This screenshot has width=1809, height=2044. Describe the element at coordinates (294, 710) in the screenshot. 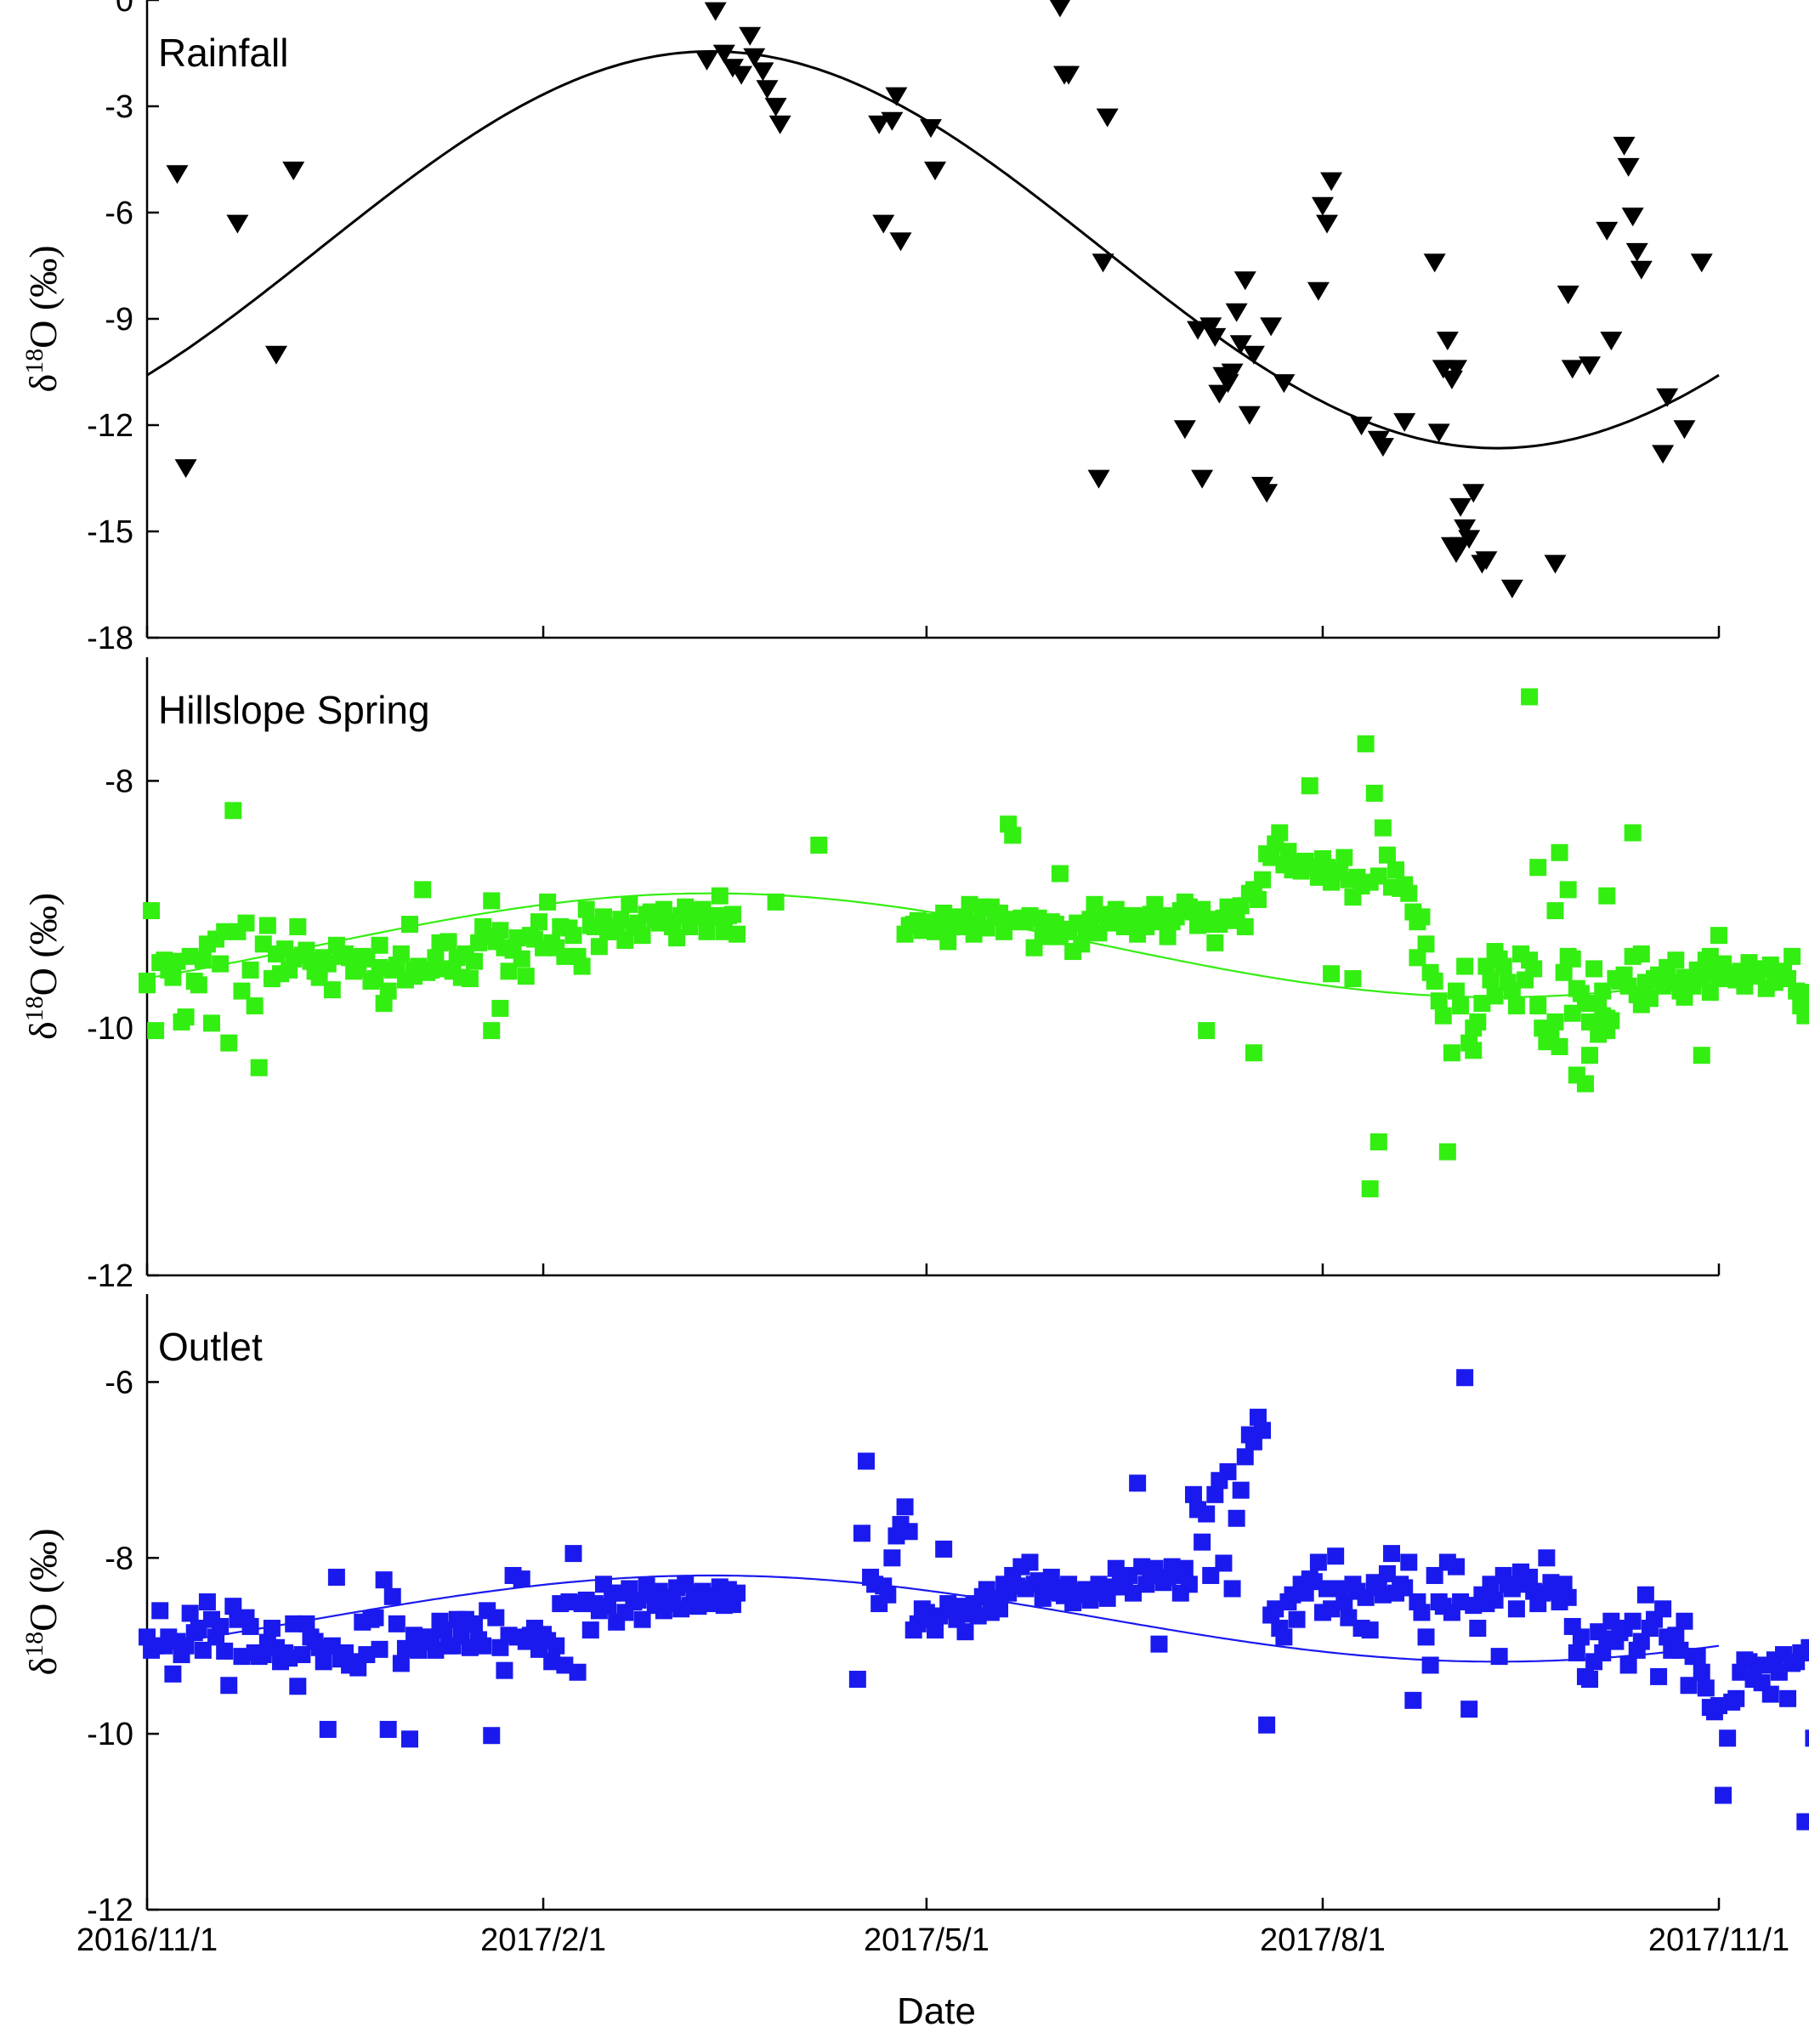

I see `panel-title: Hillslope Spring` at that location.